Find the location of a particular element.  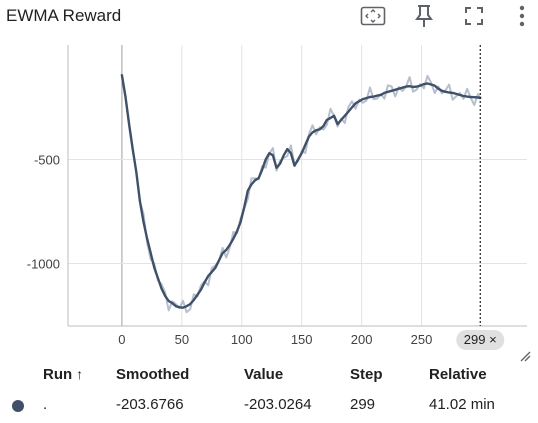

hover-step-chip: 299 × is located at coordinates (480, 340).